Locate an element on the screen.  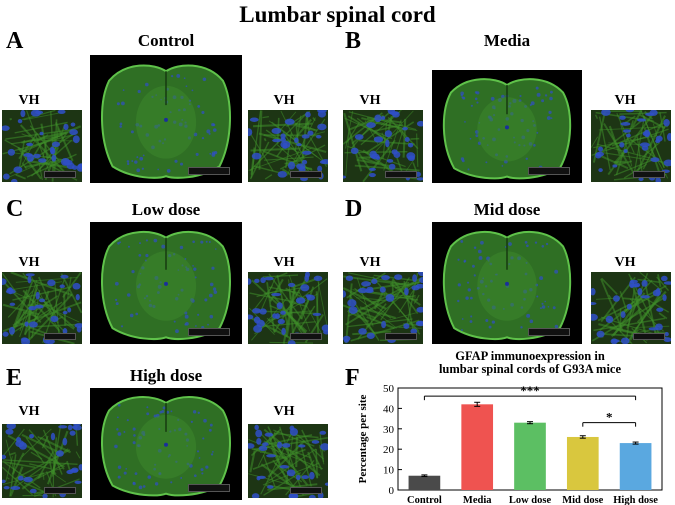
significance-label: *** is located at coordinates (530, 390).